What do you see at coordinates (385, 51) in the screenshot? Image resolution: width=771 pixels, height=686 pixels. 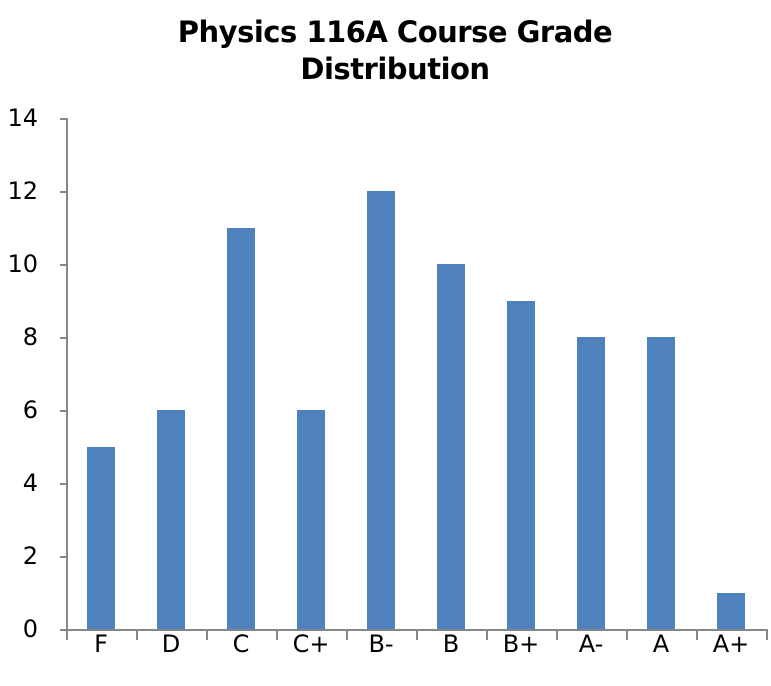 I see `chart-title: Physics 116A Course Grade Distribution` at bounding box center [385, 51].